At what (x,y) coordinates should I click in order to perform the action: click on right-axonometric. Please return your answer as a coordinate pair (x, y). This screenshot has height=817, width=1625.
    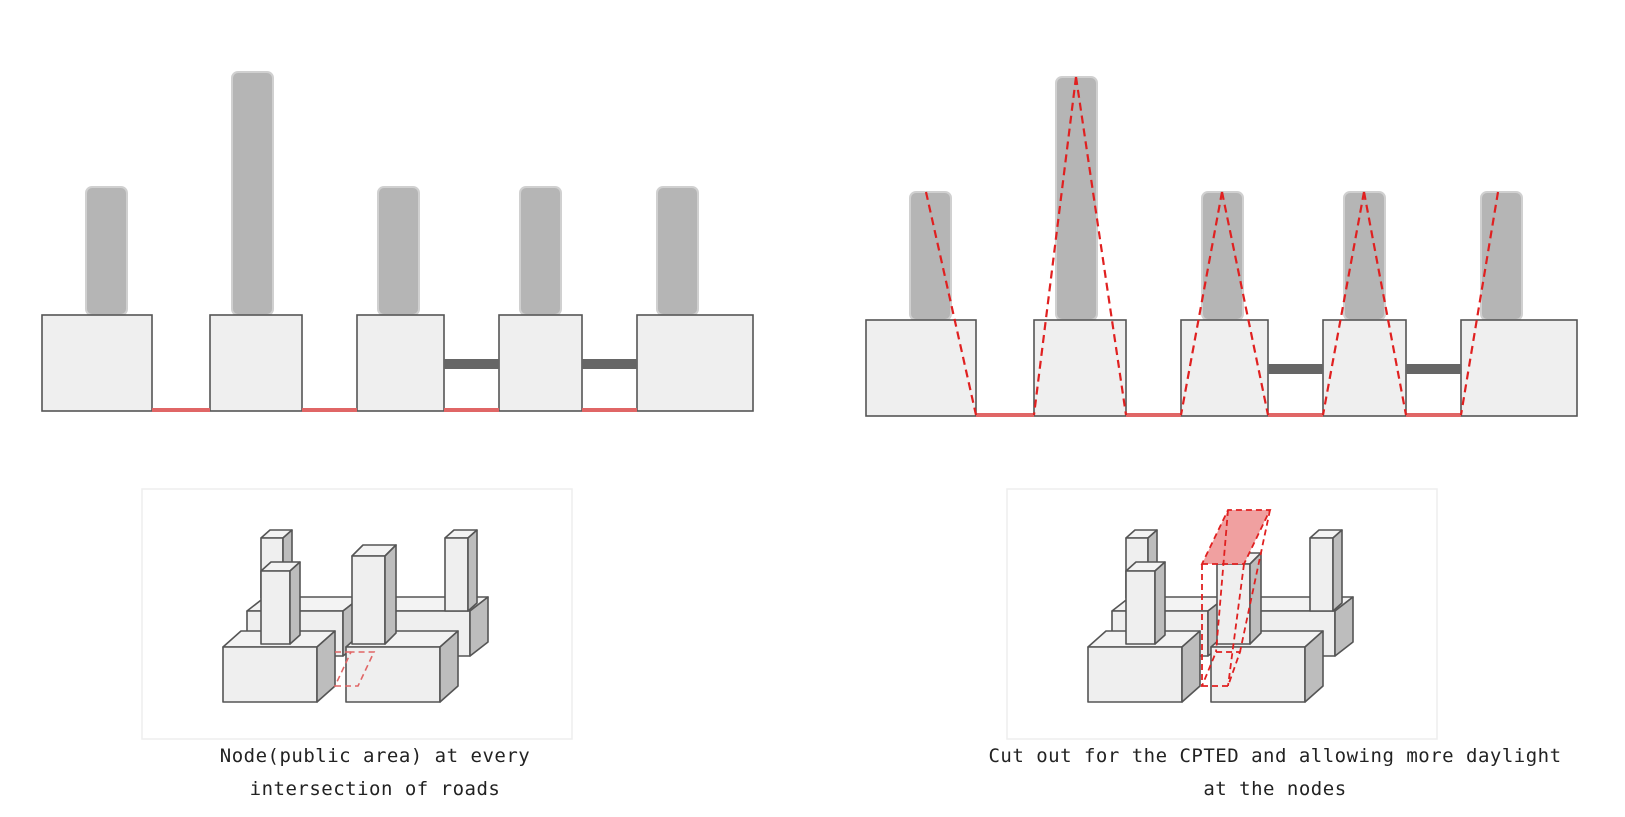
    Looking at the image, I should click on (1222, 614).